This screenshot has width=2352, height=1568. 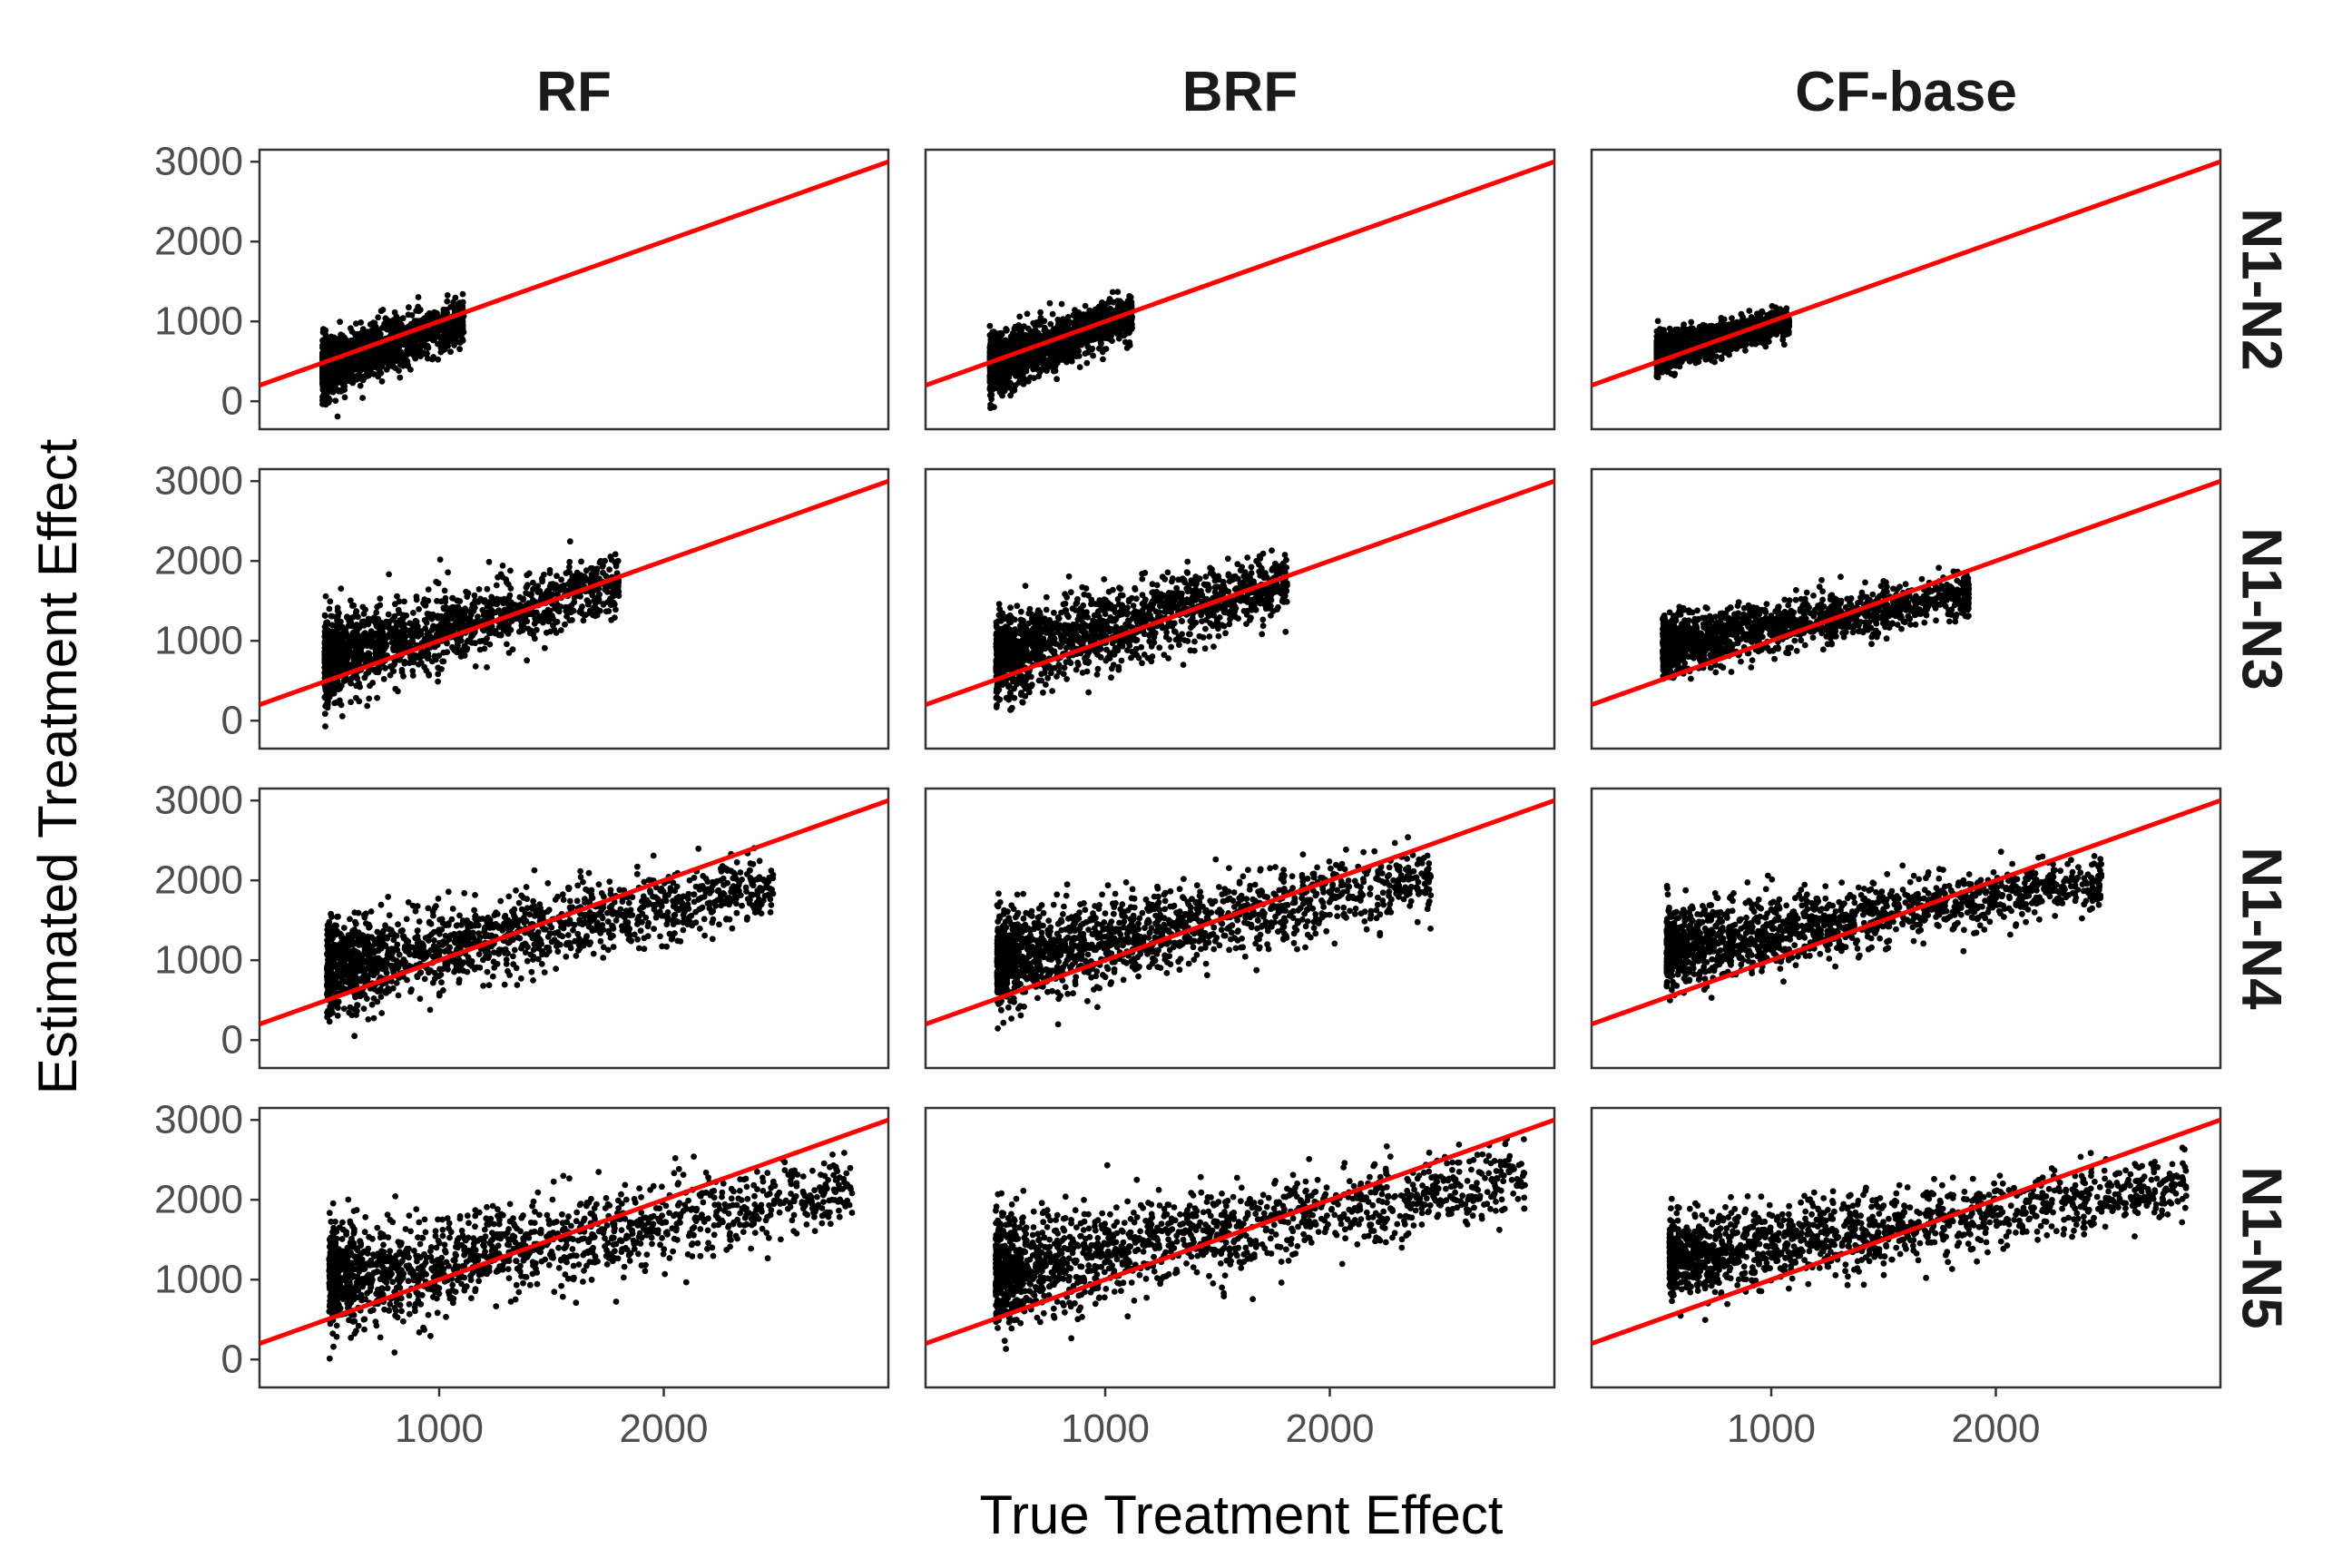 I want to click on row-strip-label: N1-N3, so click(x=2261, y=608).